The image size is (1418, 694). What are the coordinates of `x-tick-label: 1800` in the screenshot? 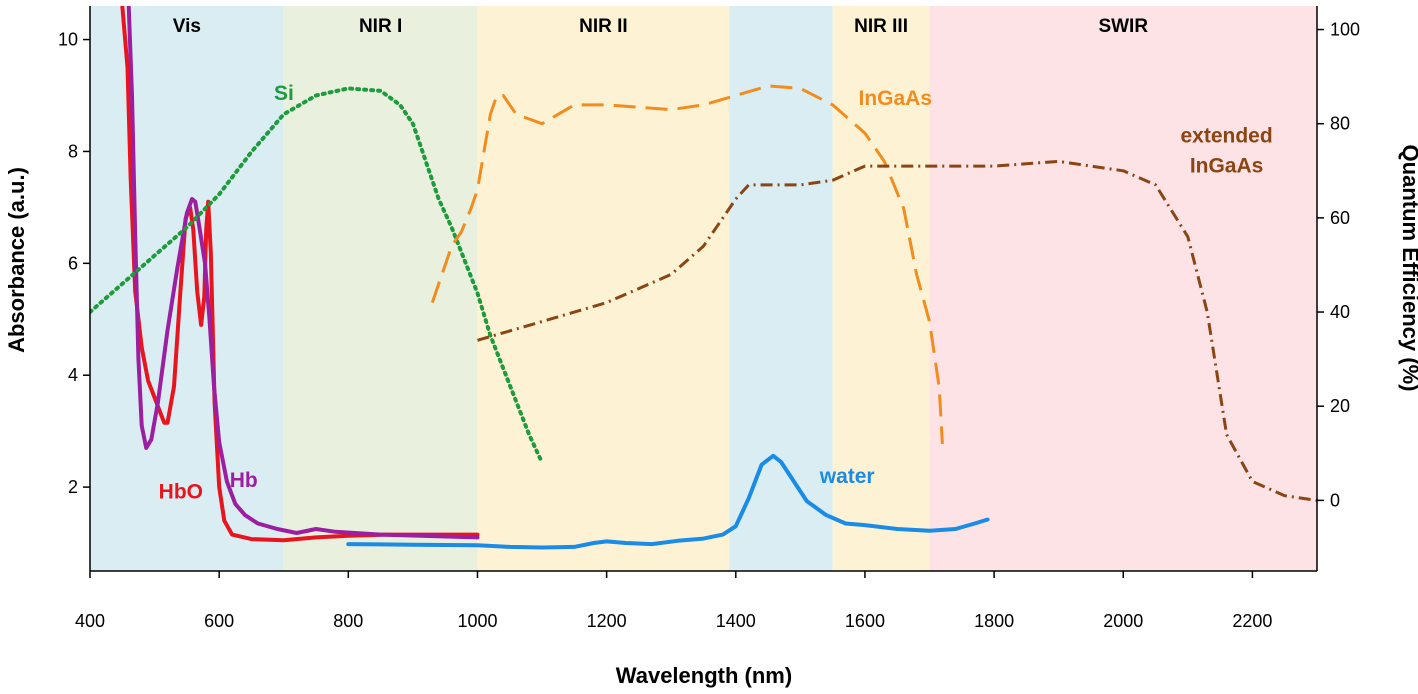 It's located at (994, 621).